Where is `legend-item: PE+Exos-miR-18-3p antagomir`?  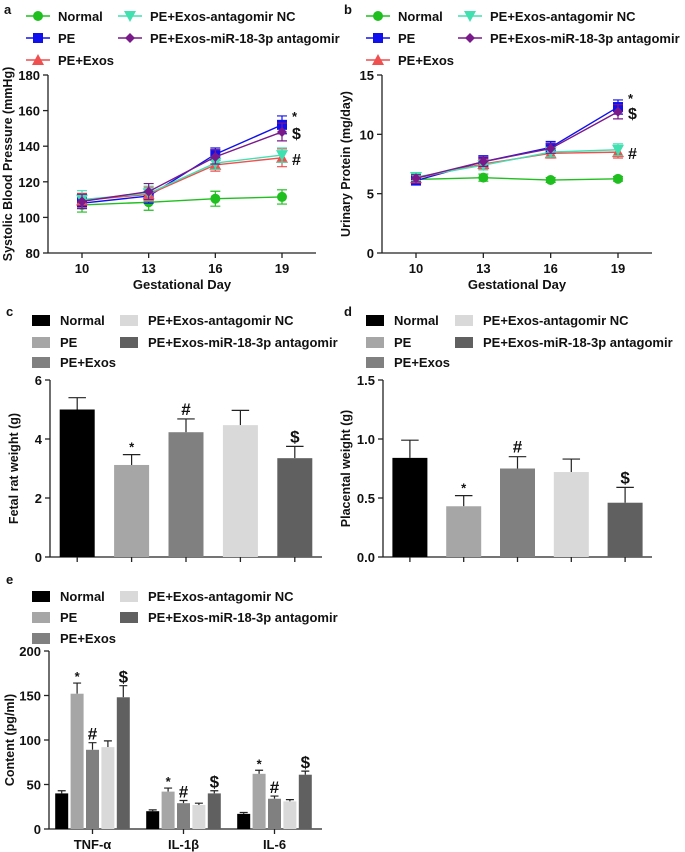 legend-item: PE+Exos-miR-18-3p antagomir is located at coordinates (229, 342).